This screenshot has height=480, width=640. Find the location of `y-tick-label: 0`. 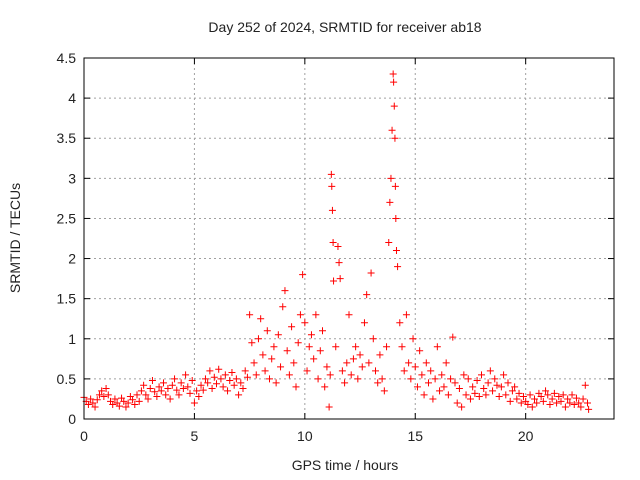

y-tick-label: 0 is located at coordinates (72, 419).